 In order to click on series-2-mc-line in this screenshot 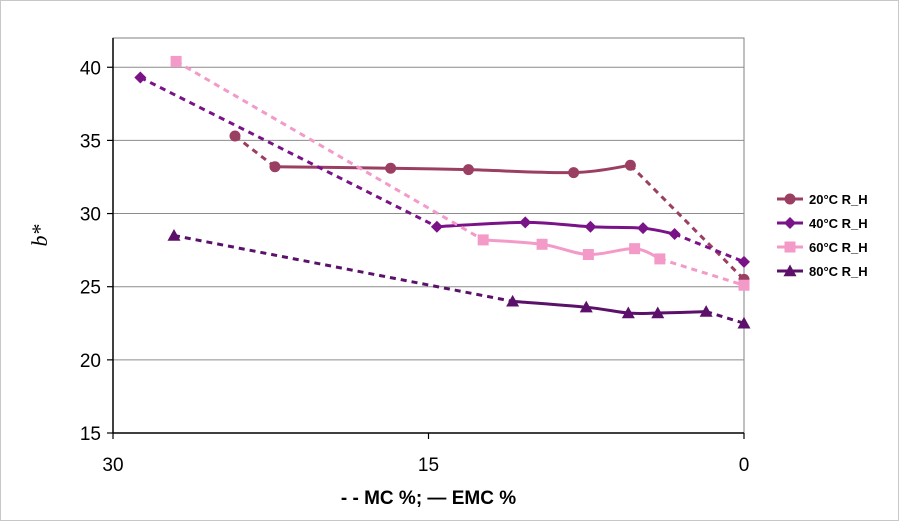, I will do `click(329, 151)`.